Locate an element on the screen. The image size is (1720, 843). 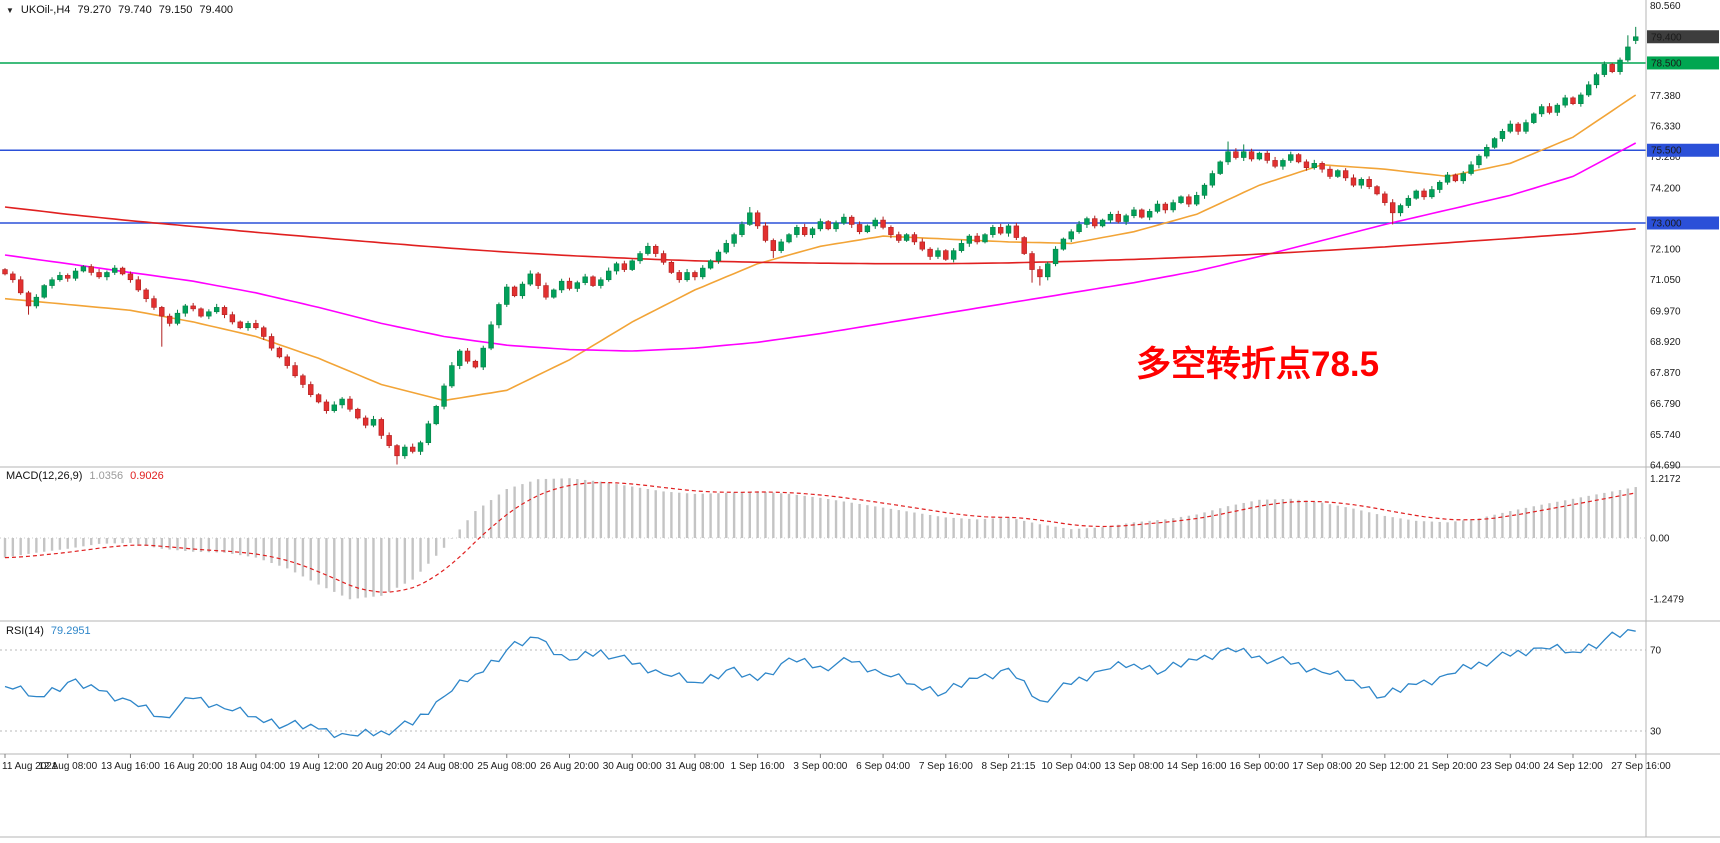
macd-pane is located at coordinates (823, 539).